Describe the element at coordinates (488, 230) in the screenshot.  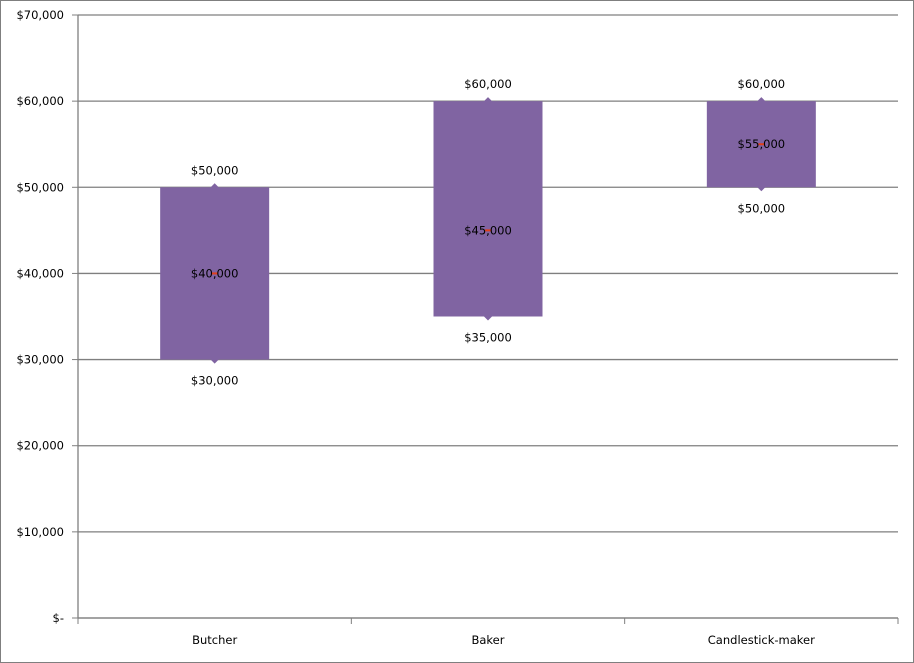
I see `data-label-mid: $45,000` at that location.